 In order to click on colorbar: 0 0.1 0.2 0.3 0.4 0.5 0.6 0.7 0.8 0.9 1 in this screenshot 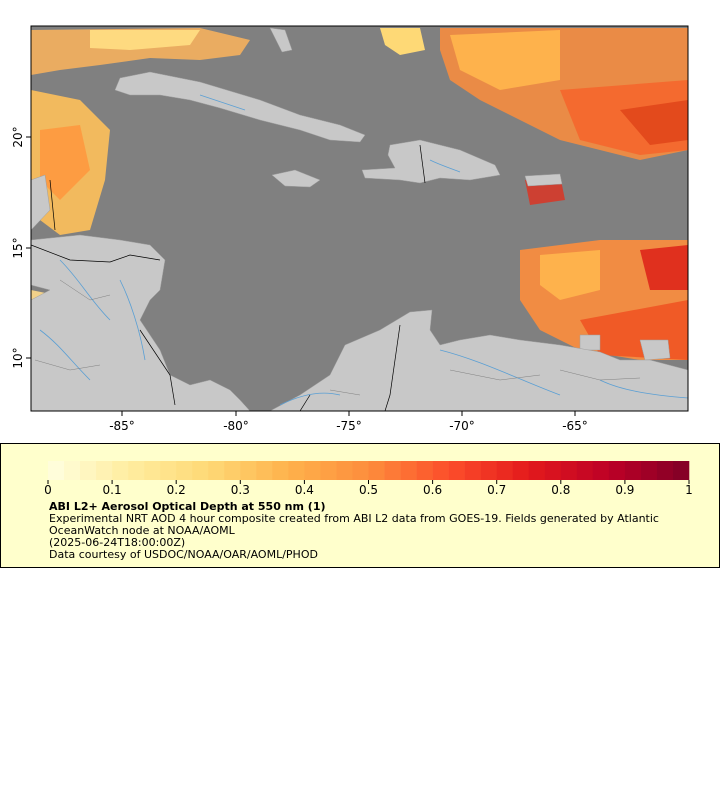, I will do `click(368, 479)`.